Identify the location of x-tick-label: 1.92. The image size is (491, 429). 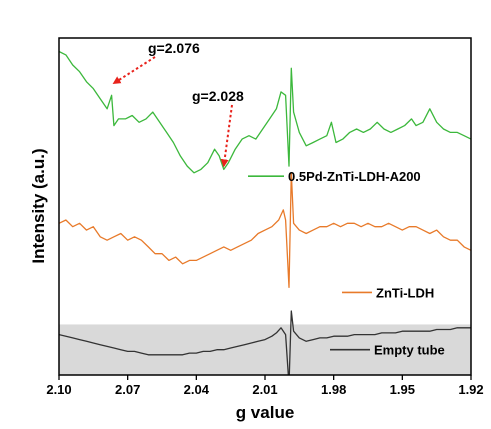
(470, 389).